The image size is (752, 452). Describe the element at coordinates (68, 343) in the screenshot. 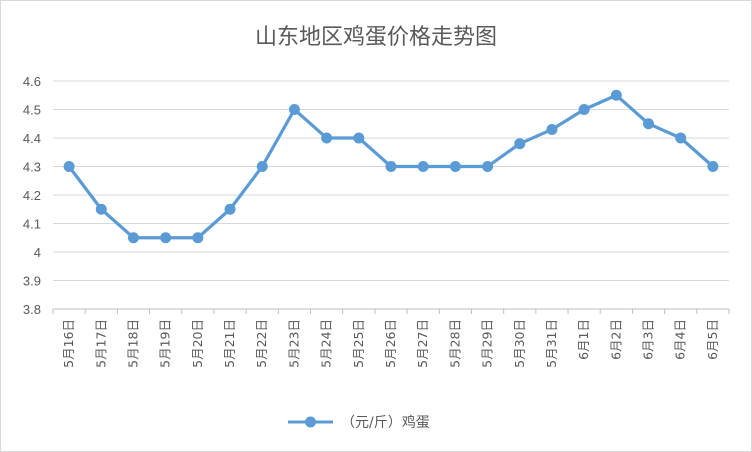

I see `x-tick-label: 5月16日` at that location.